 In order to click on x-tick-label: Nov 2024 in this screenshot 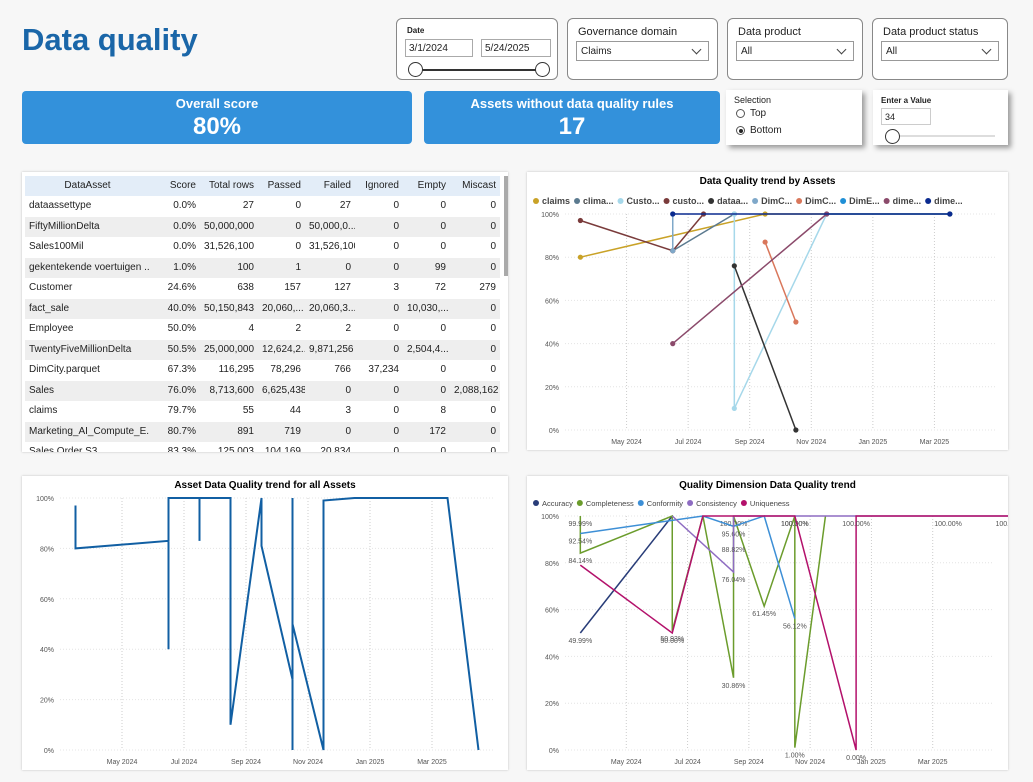, I will do `click(810, 762)`.